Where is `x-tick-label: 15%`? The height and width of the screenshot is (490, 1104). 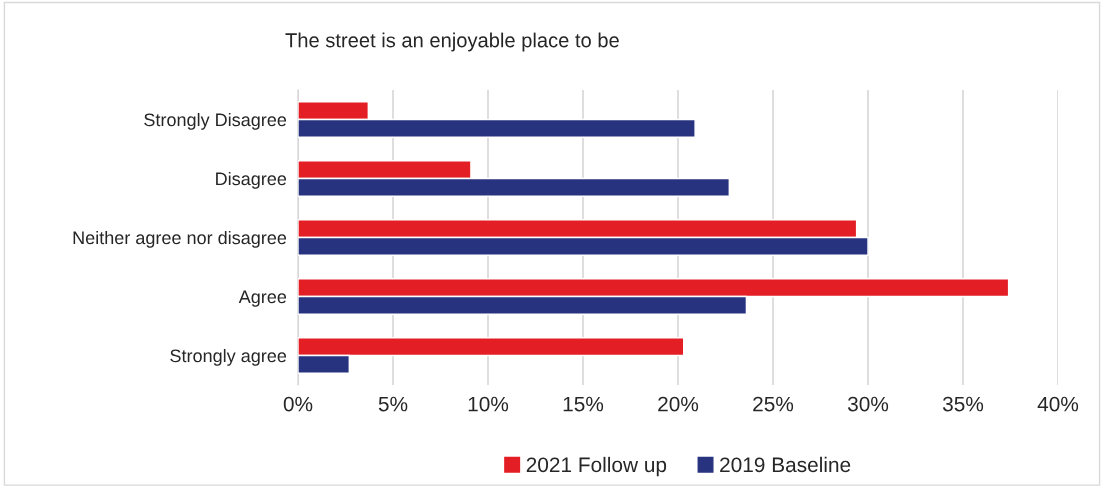 x-tick-label: 15% is located at coordinates (583, 404).